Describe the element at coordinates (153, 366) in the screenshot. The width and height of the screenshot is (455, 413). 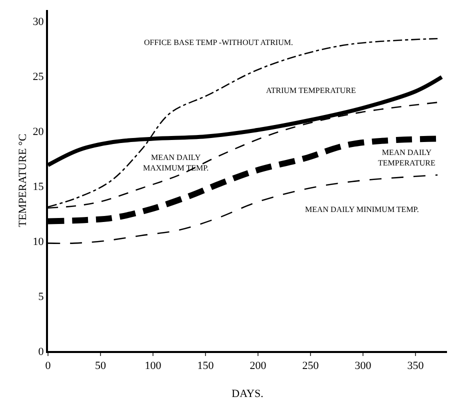
I see `x-tick-label: 100` at that location.